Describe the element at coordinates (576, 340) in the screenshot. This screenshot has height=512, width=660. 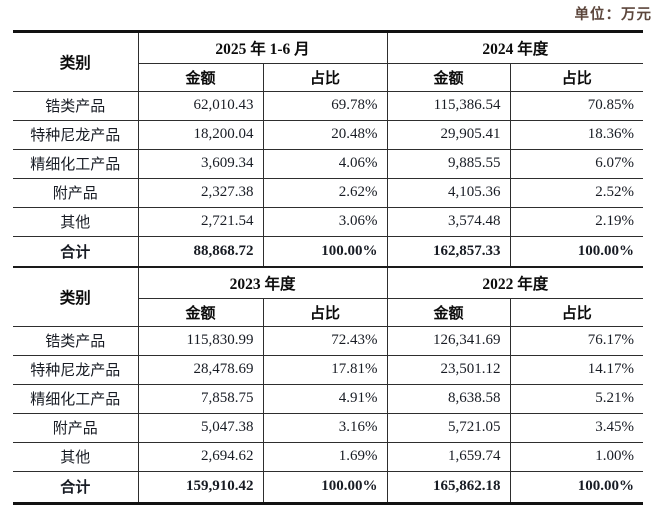
I see `percent-cell: 76.17%` at that location.